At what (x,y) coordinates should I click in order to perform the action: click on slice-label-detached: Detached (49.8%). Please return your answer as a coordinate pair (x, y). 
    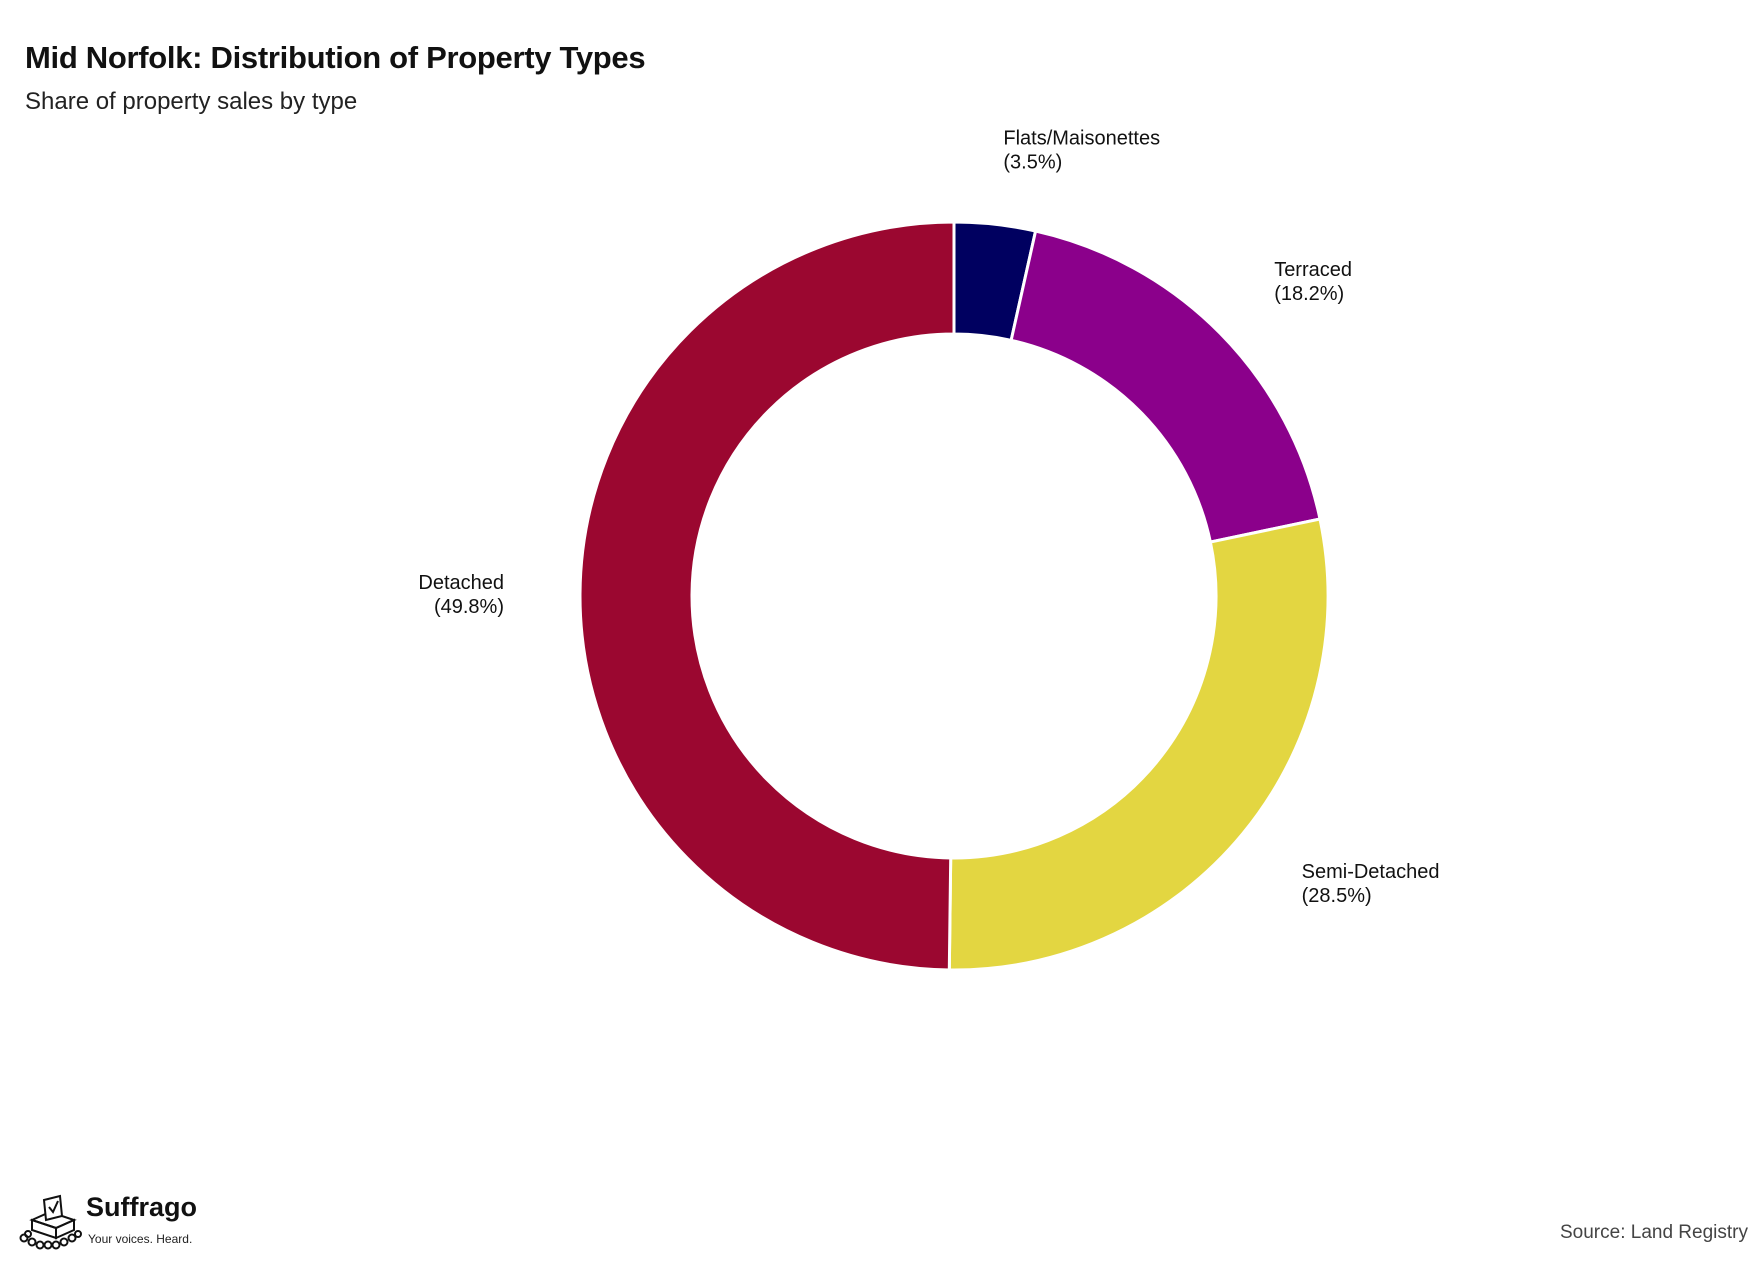
    Looking at the image, I should click on (461, 595).